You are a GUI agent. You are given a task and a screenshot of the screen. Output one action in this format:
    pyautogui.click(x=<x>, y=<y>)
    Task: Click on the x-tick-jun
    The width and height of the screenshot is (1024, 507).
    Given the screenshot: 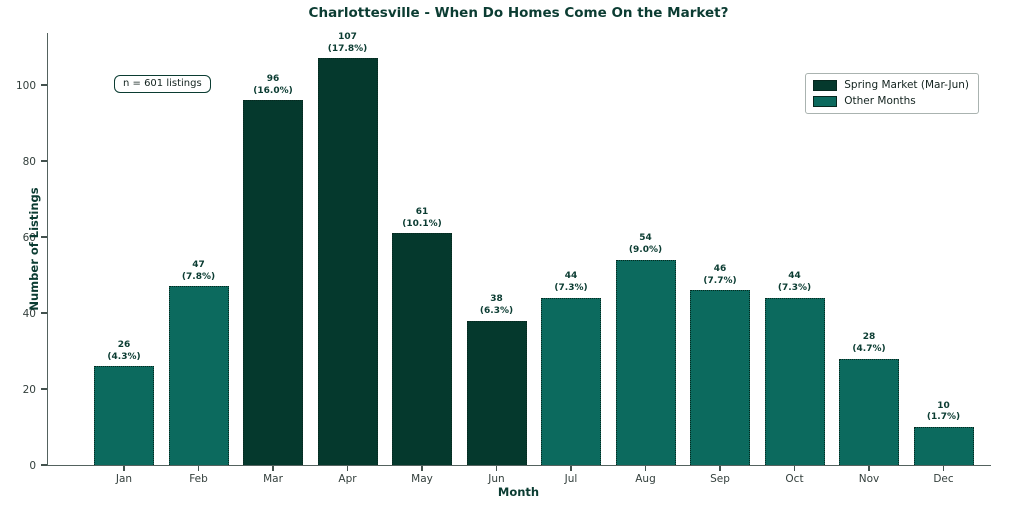 What is the action you would take?
    pyautogui.click(x=496, y=468)
    